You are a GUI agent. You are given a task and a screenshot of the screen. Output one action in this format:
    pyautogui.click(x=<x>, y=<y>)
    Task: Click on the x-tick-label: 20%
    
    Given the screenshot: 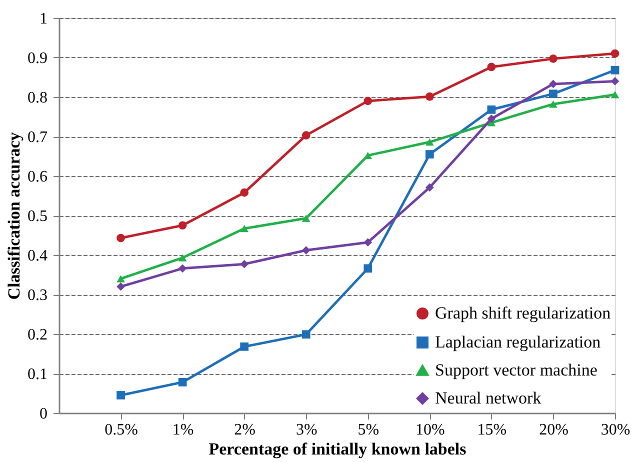 What is the action you would take?
    pyautogui.click(x=553, y=430)
    